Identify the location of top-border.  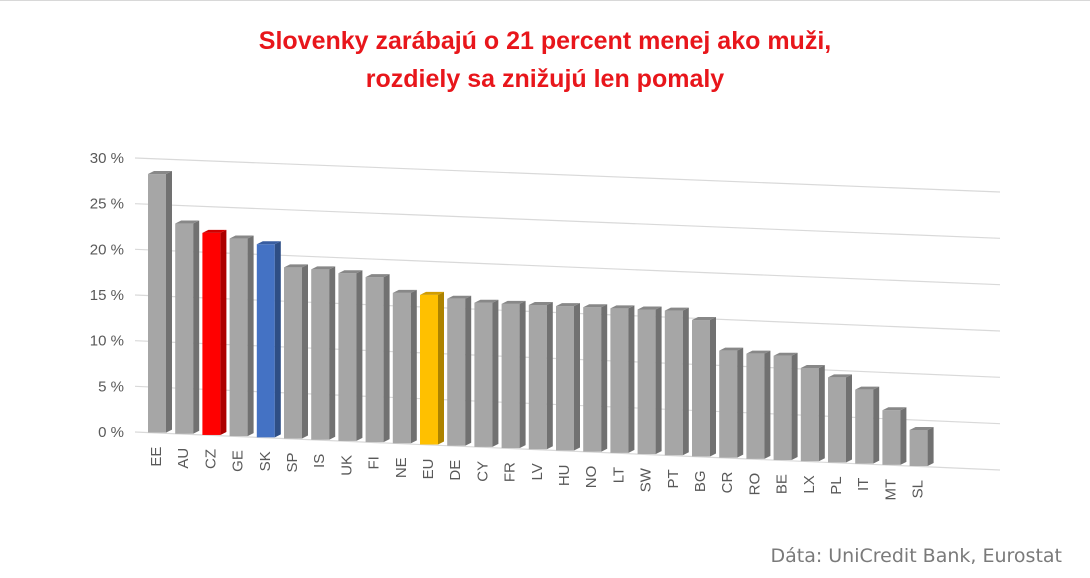
(545, 0).